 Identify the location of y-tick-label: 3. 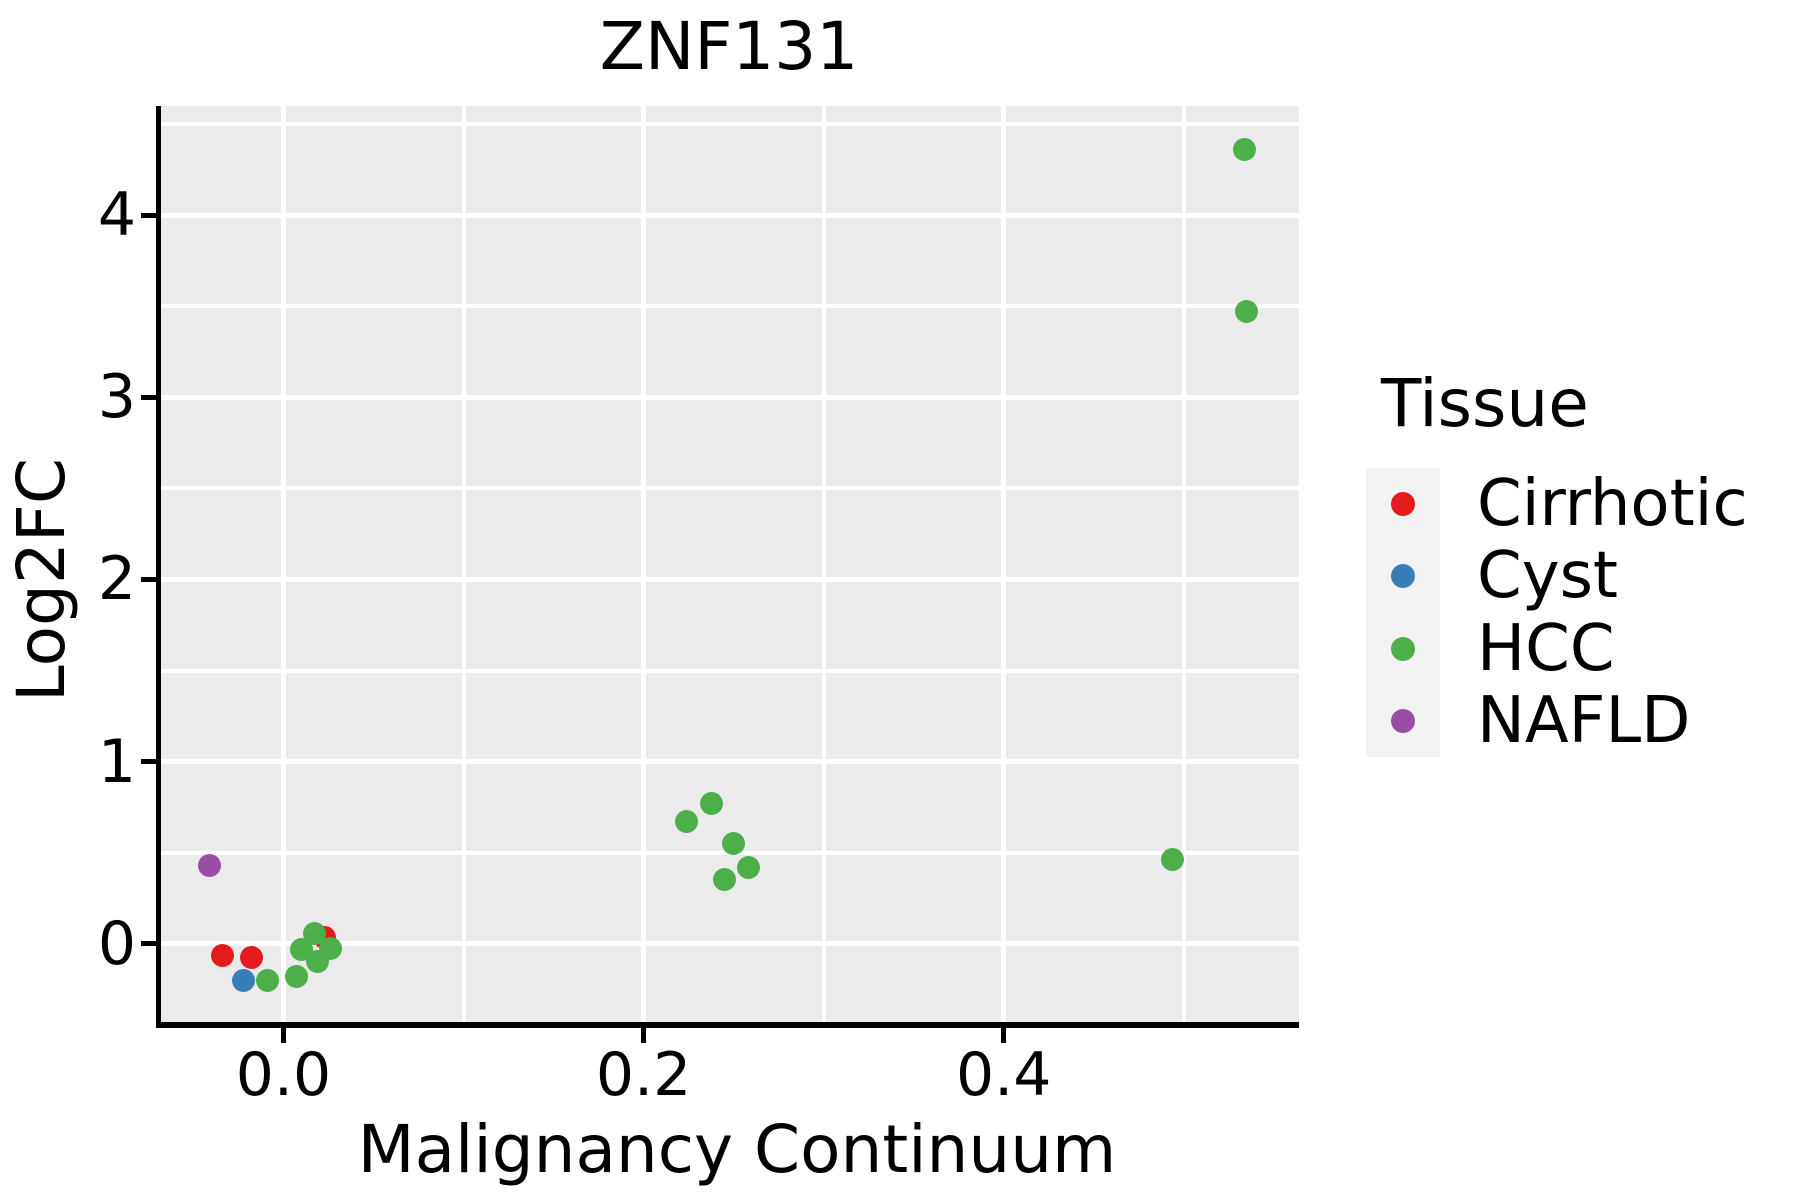
(116, 397).